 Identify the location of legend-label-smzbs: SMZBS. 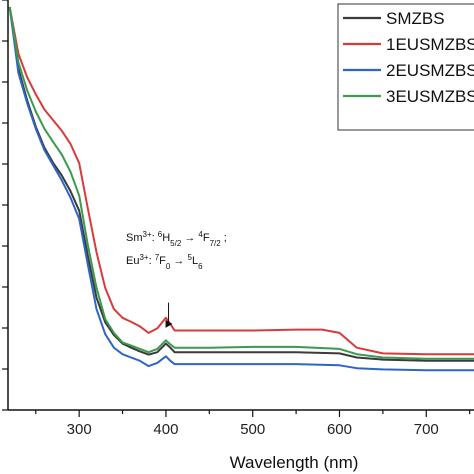
(415, 18).